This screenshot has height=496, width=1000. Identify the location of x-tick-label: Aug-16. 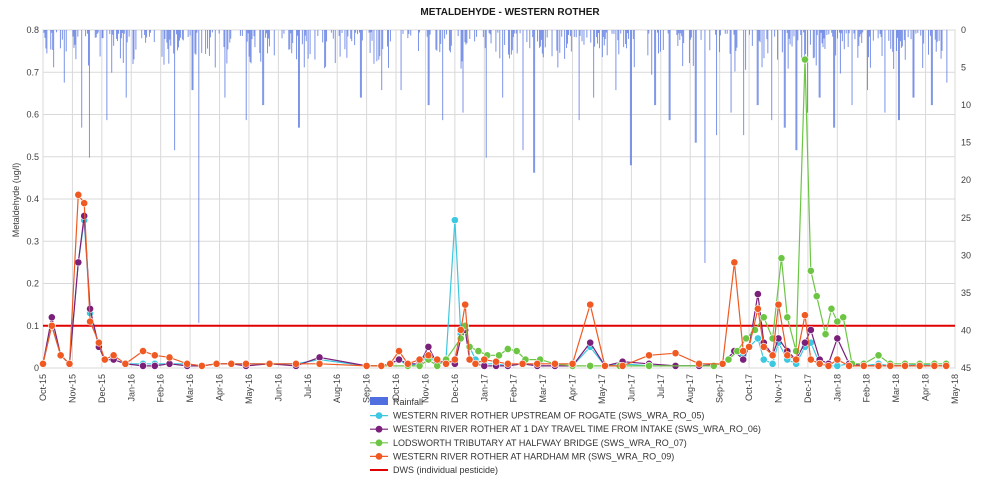
(337, 388).